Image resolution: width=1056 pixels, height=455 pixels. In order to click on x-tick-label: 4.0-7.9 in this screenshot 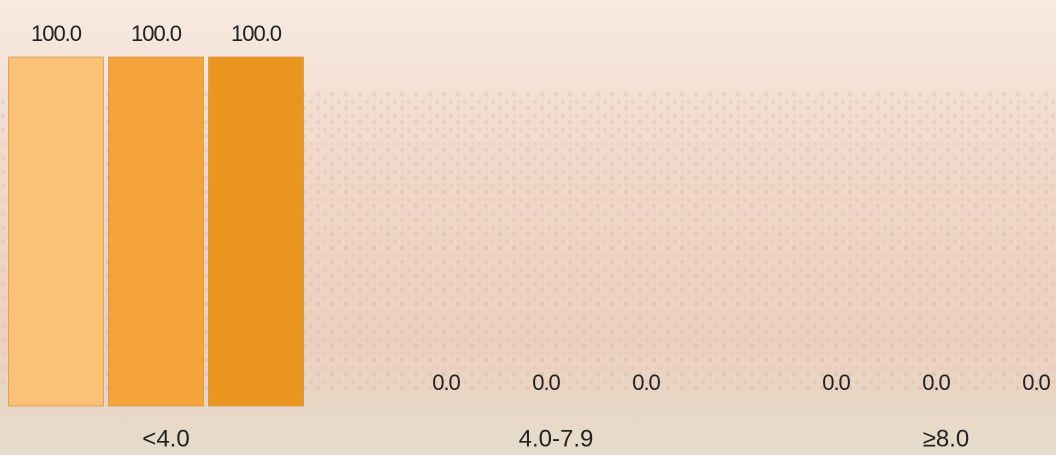, I will do `click(556, 438)`.